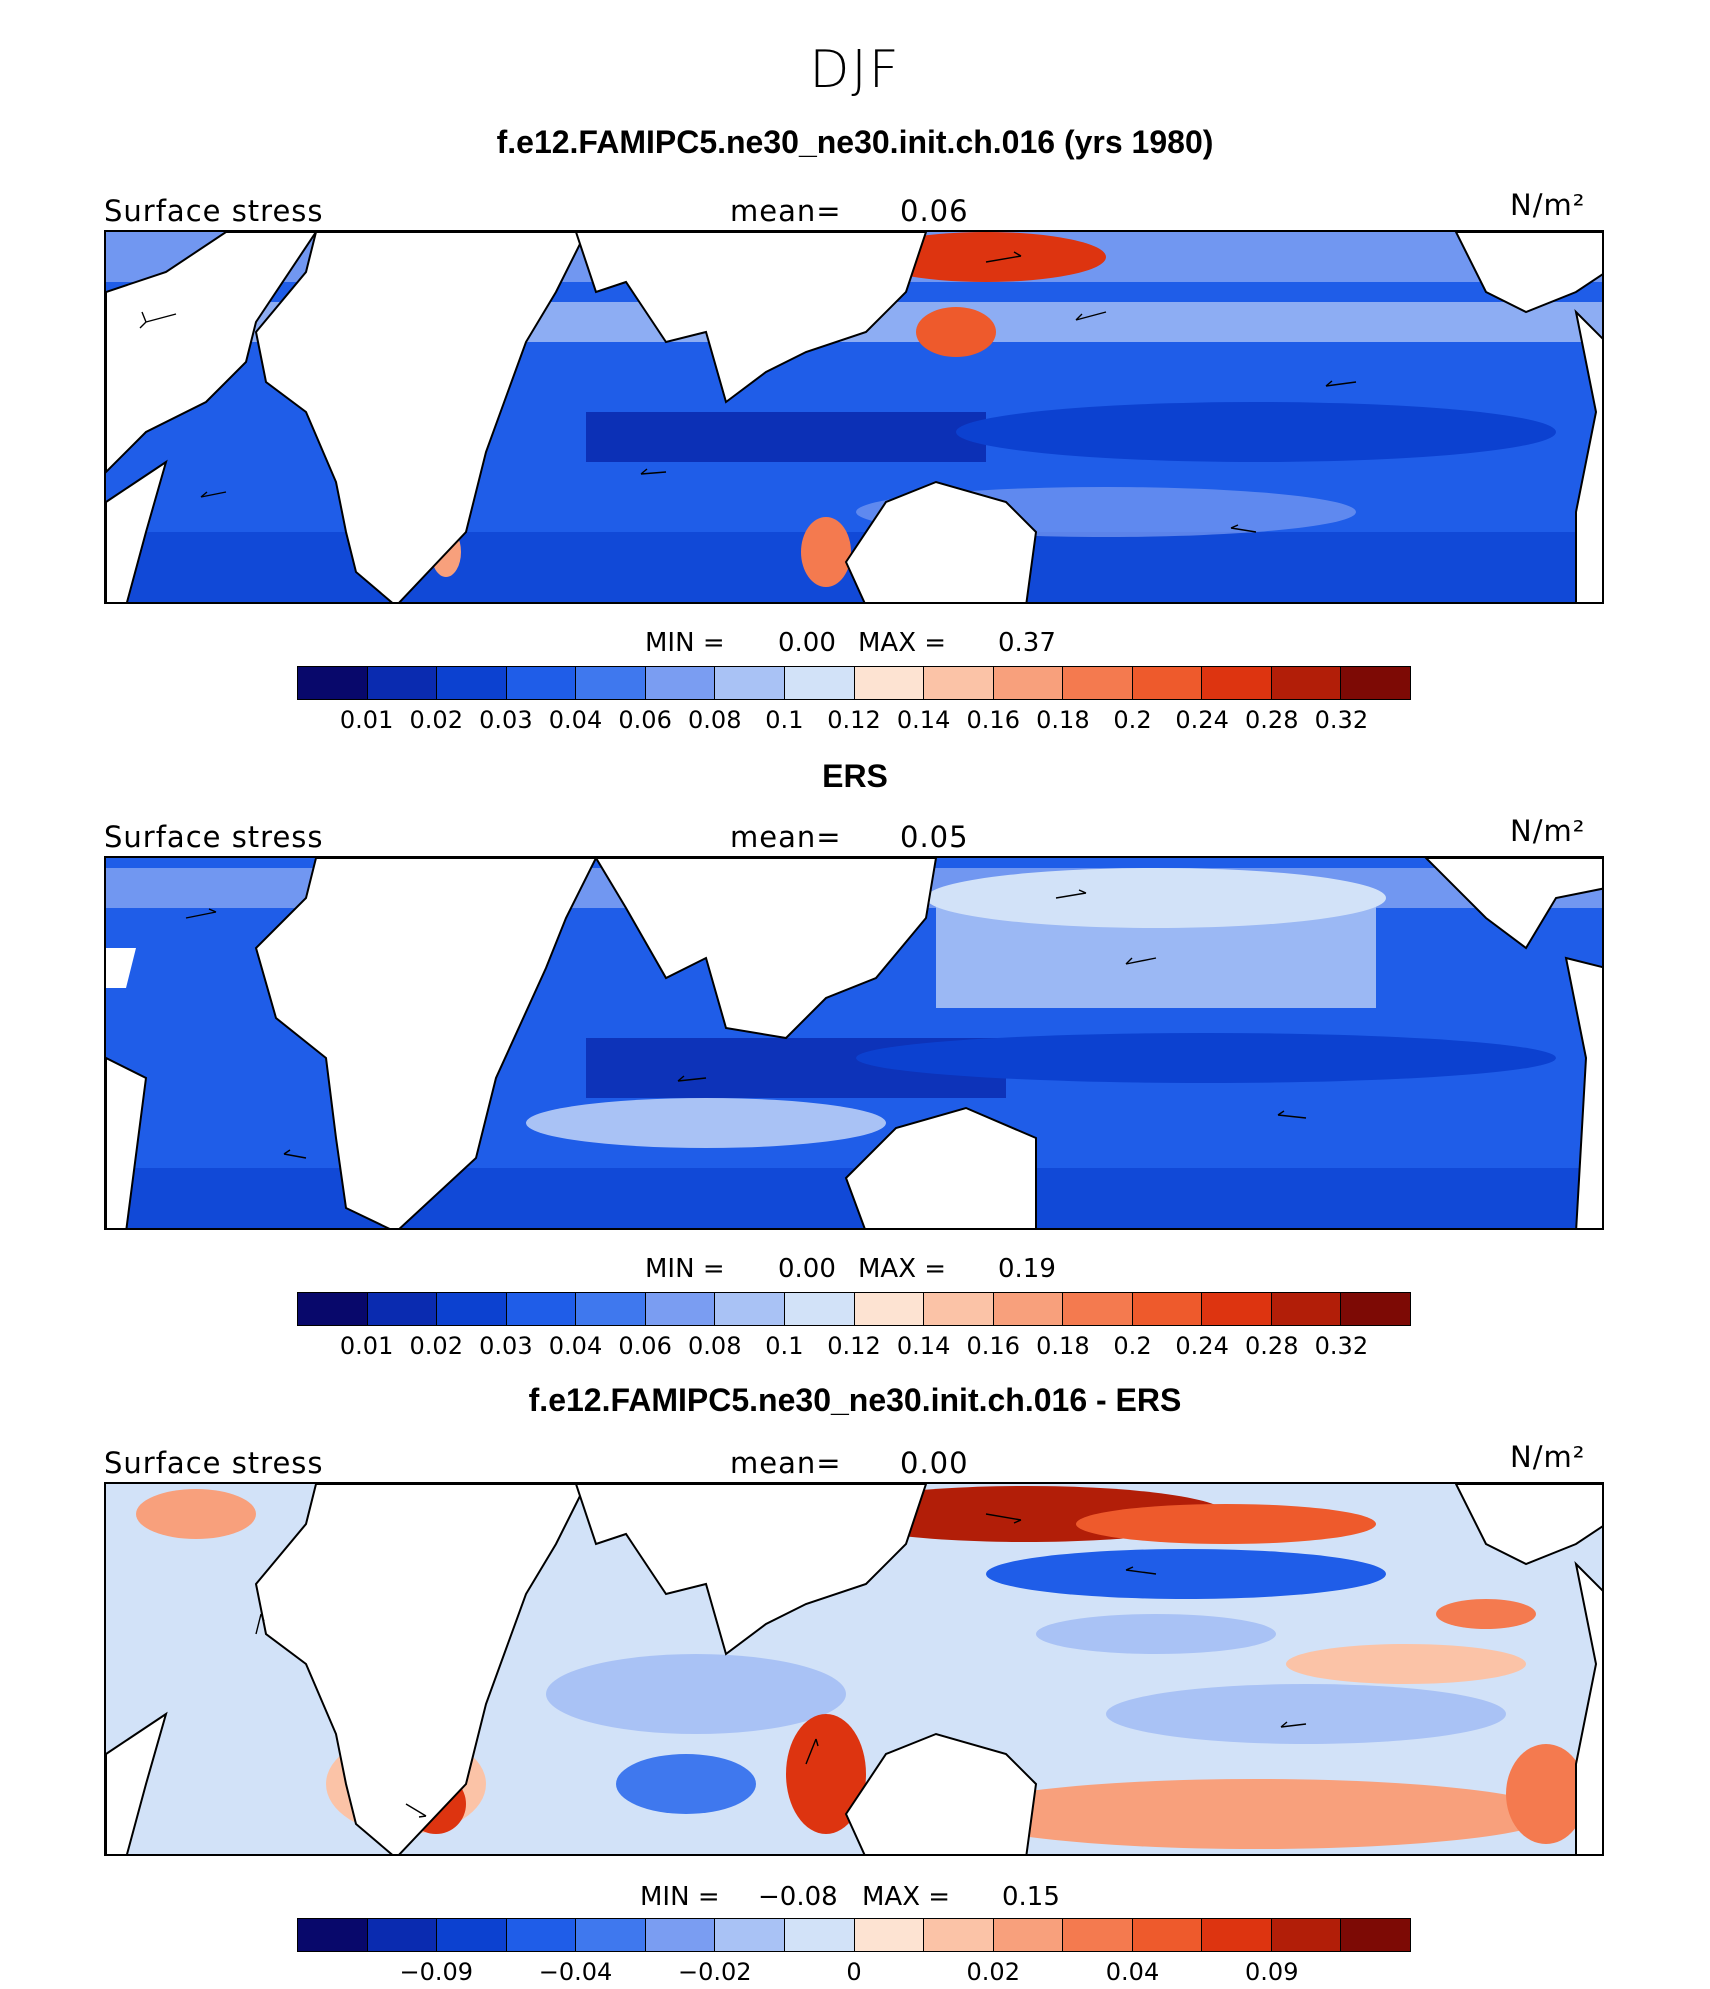  I want to click on panel-1-colorbar-tick-label: 0.32, so click(1341, 720).